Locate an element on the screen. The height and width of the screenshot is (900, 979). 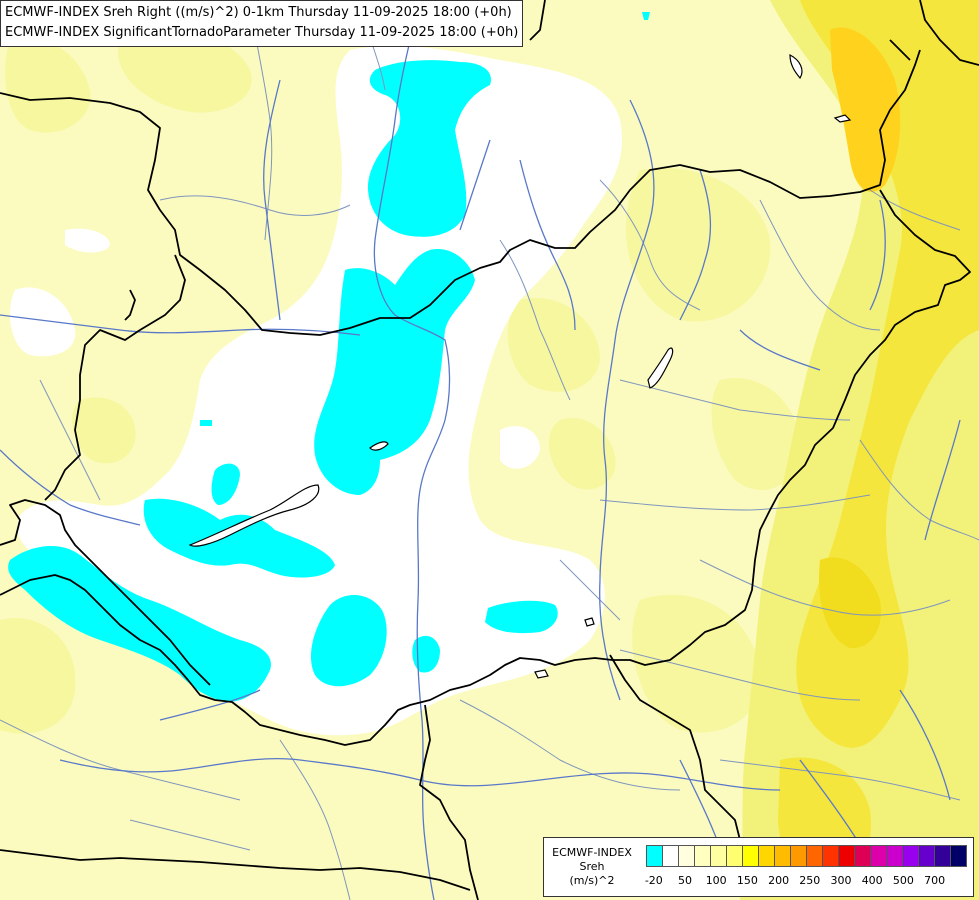
legend-tick-label: 400 is located at coordinates (872, 880).